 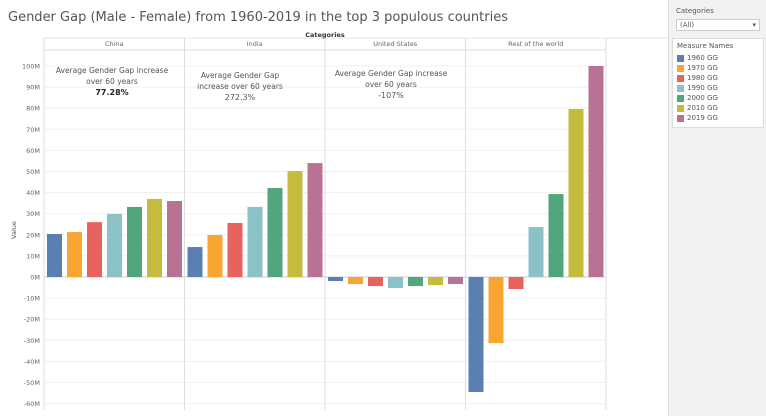 I want to click on category-header: India, so click(x=255, y=44).